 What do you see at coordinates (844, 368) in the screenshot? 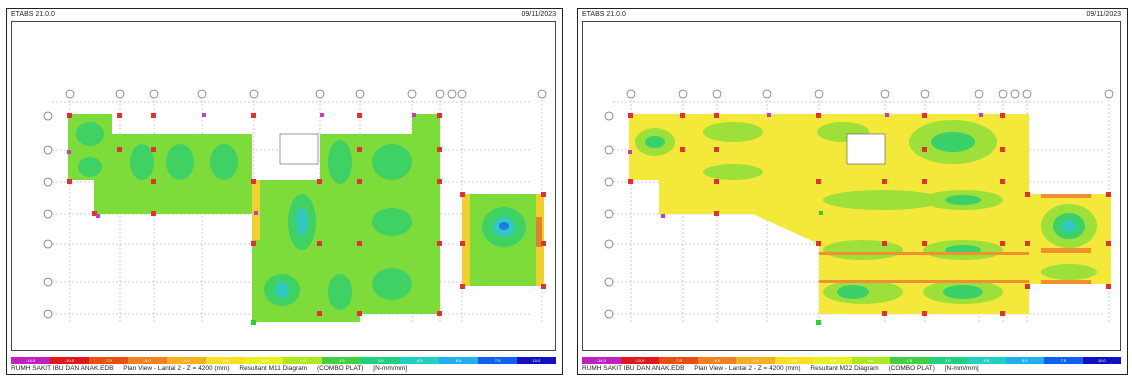
I see `result-type: Resultant M22 Diagram` at bounding box center [844, 368].